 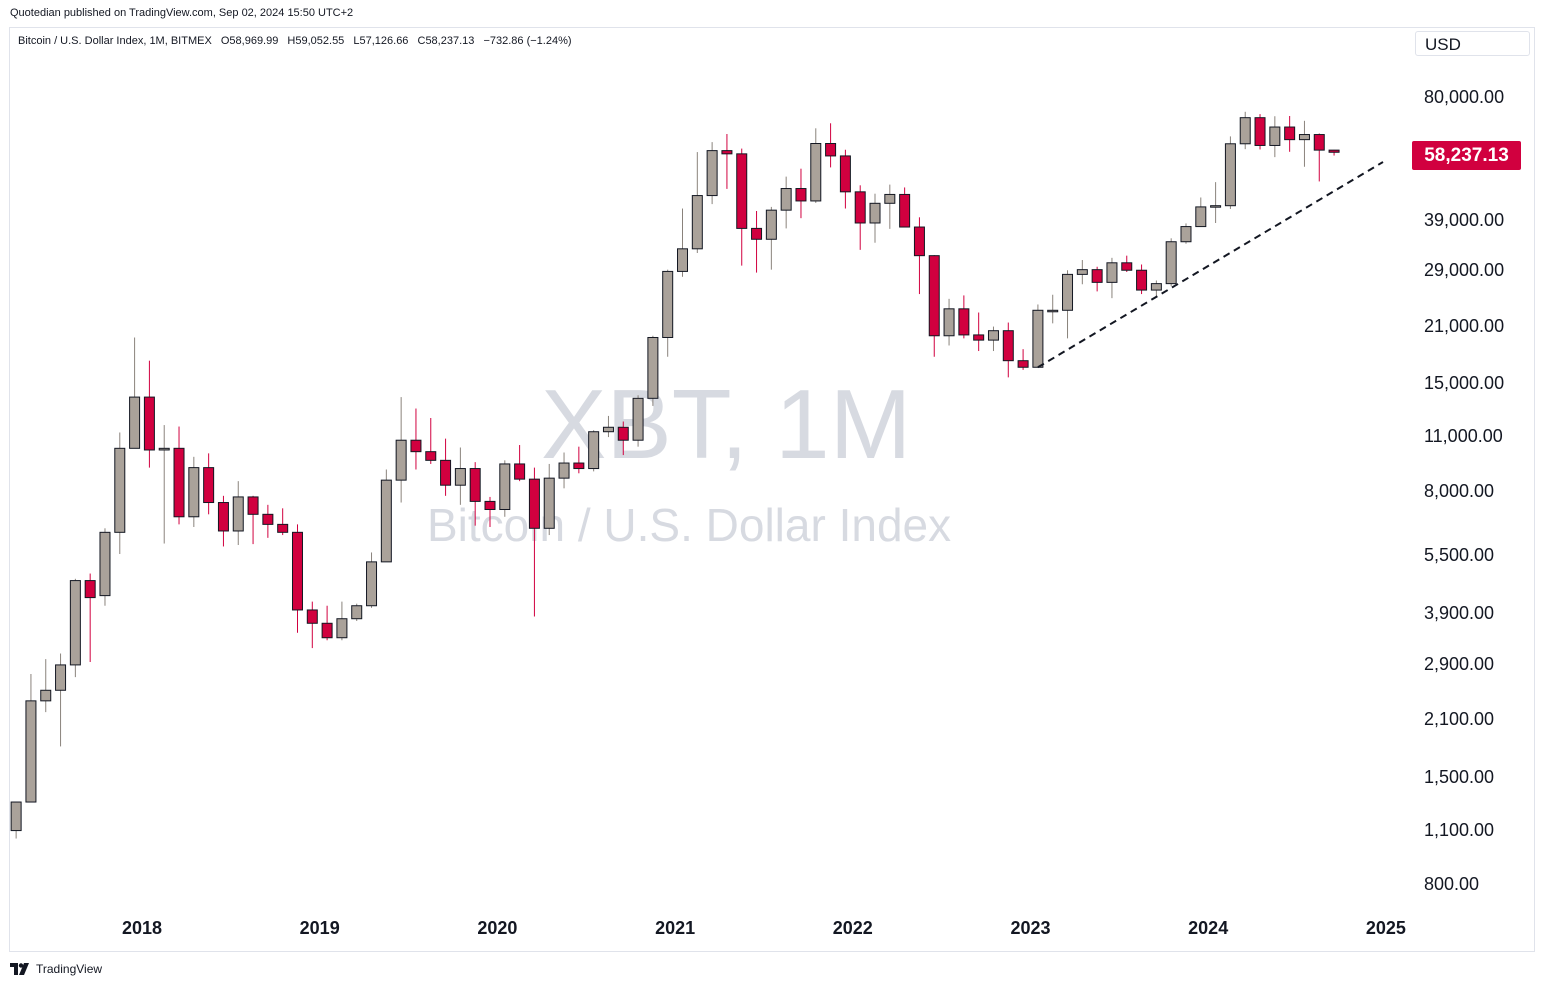 I want to click on price-tick-label: 29,000.00, so click(x=1464, y=270).